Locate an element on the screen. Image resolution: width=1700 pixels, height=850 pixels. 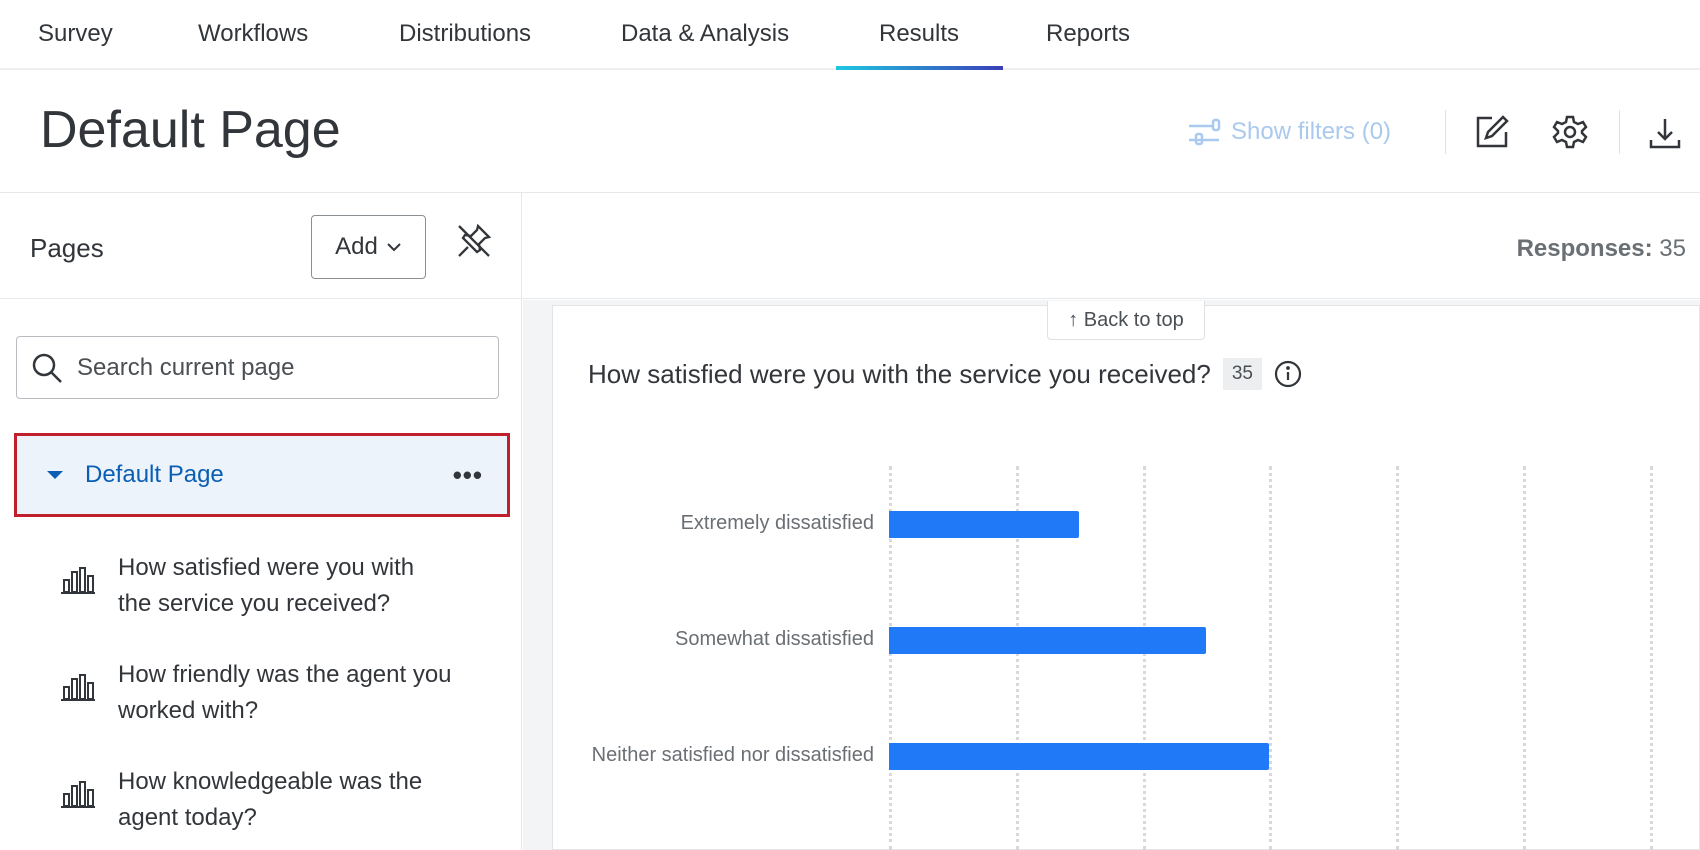
tab-results: Results is located at coordinates (919, 33).